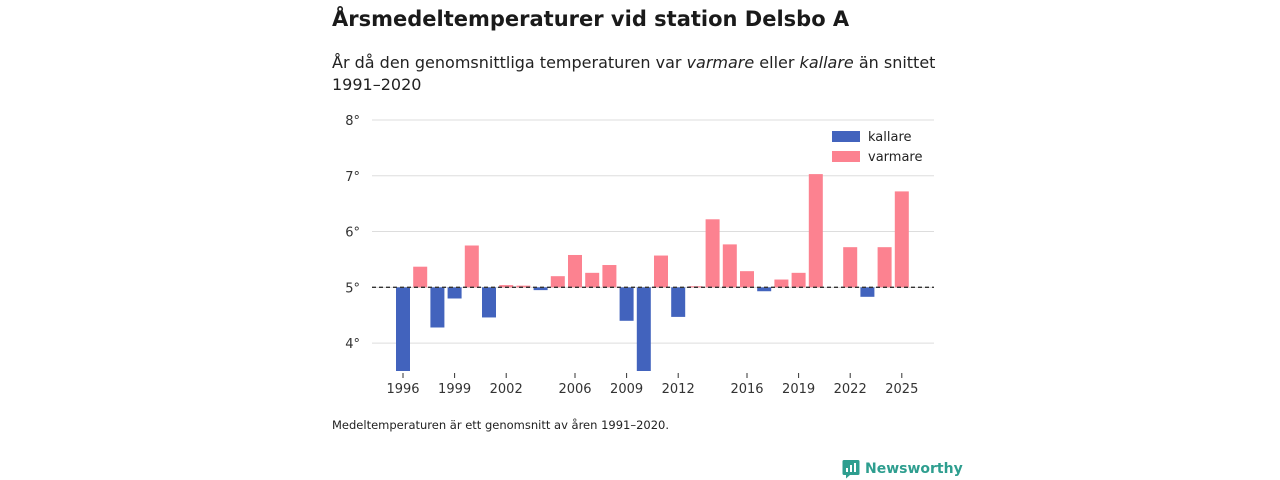 This screenshot has width=1280, height=480. I want to click on bar-2001-kallare, so click(489, 302).